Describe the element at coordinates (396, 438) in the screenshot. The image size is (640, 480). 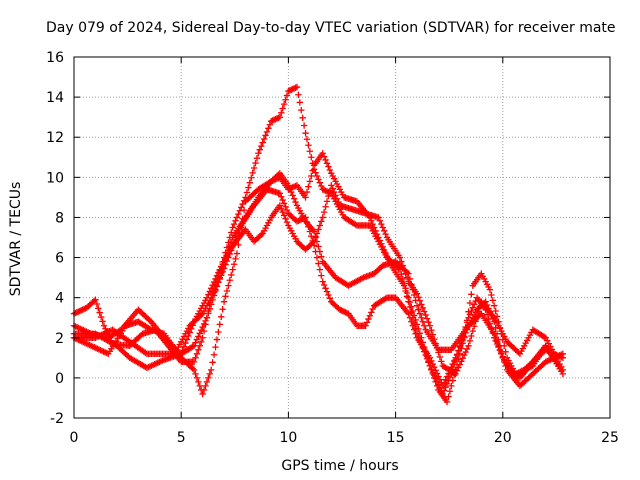
I see `x-tick-label: 15` at that location.